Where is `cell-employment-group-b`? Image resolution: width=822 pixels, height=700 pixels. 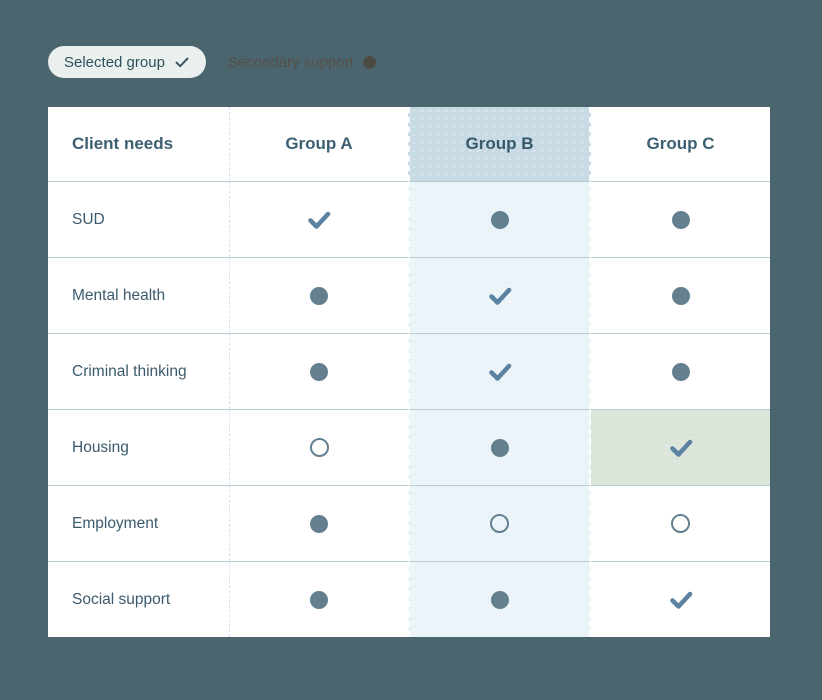 cell-employment-group-b is located at coordinates (499, 523).